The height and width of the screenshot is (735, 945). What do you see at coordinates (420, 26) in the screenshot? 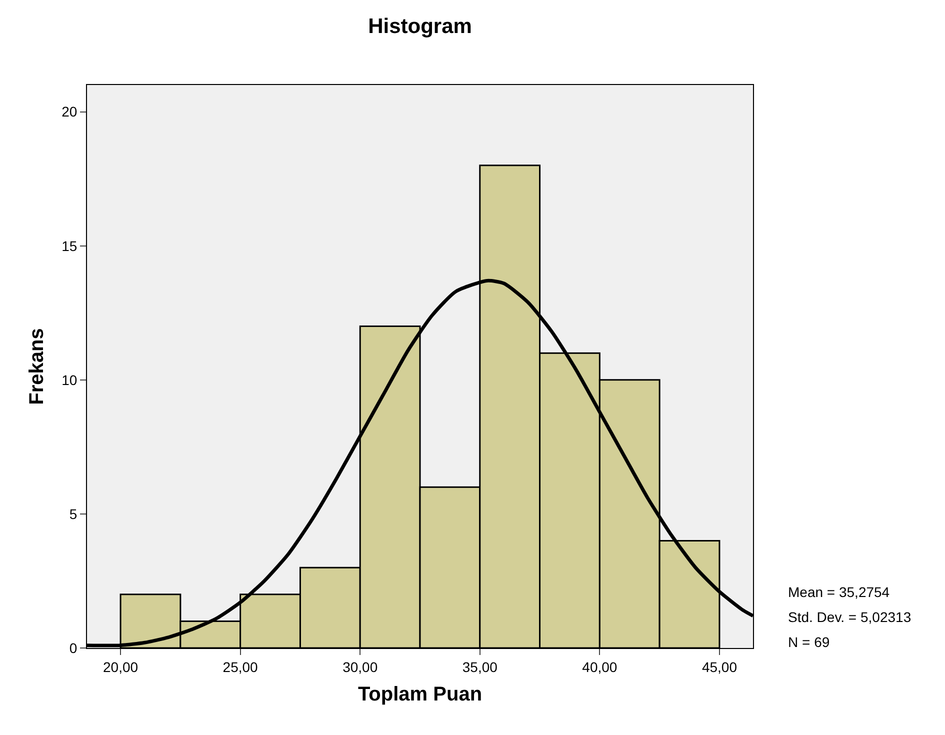
I see `chart-title: Histogram` at bounding box center [420, 26].